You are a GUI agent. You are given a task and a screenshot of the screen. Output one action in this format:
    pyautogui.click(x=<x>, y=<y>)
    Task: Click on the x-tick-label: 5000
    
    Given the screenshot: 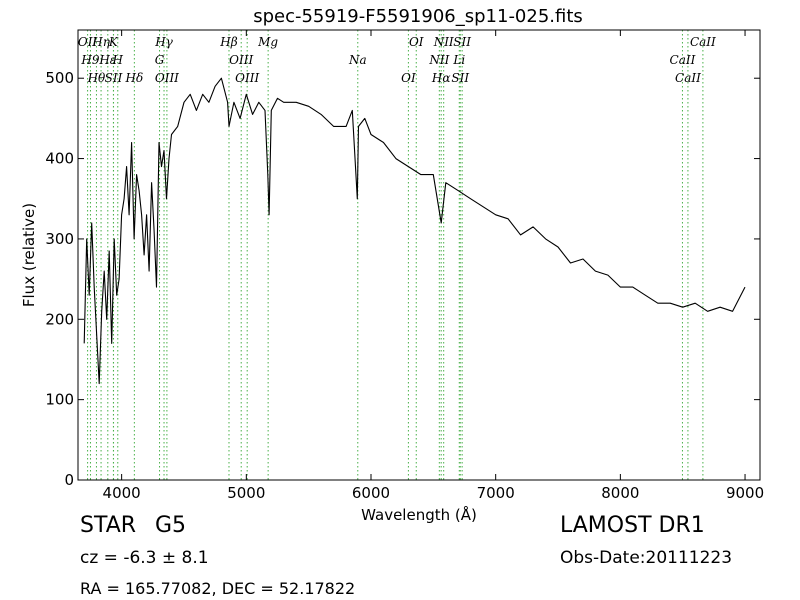 What is the action you would take?
    pyautogui.click(x=246, y=493)
    